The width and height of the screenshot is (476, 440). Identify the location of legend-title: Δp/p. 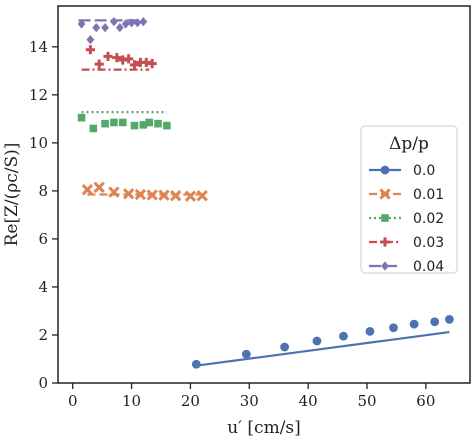
(409, 144).